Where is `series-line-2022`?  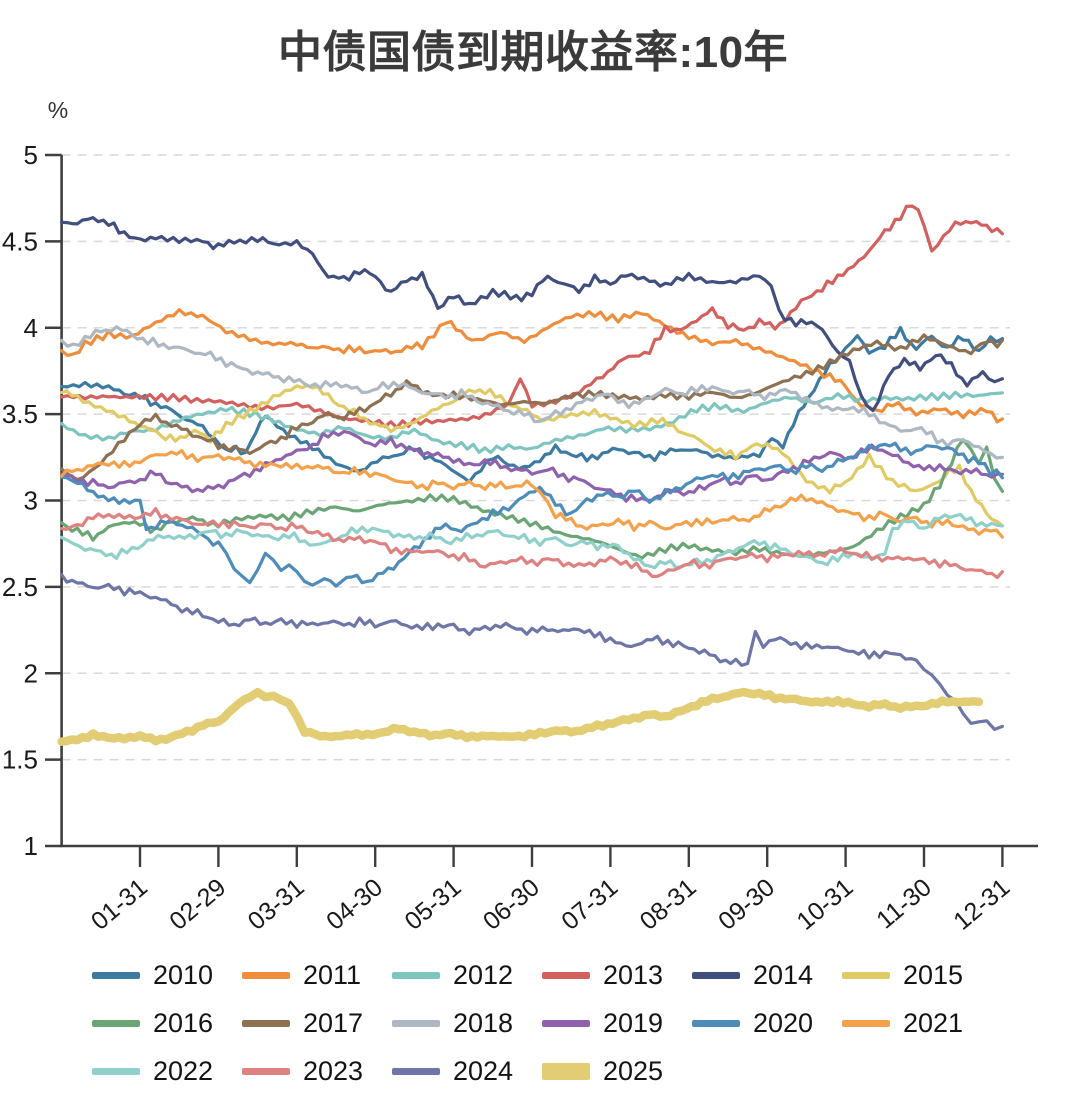 series-line-2022 is located at coordinates (532, 541).